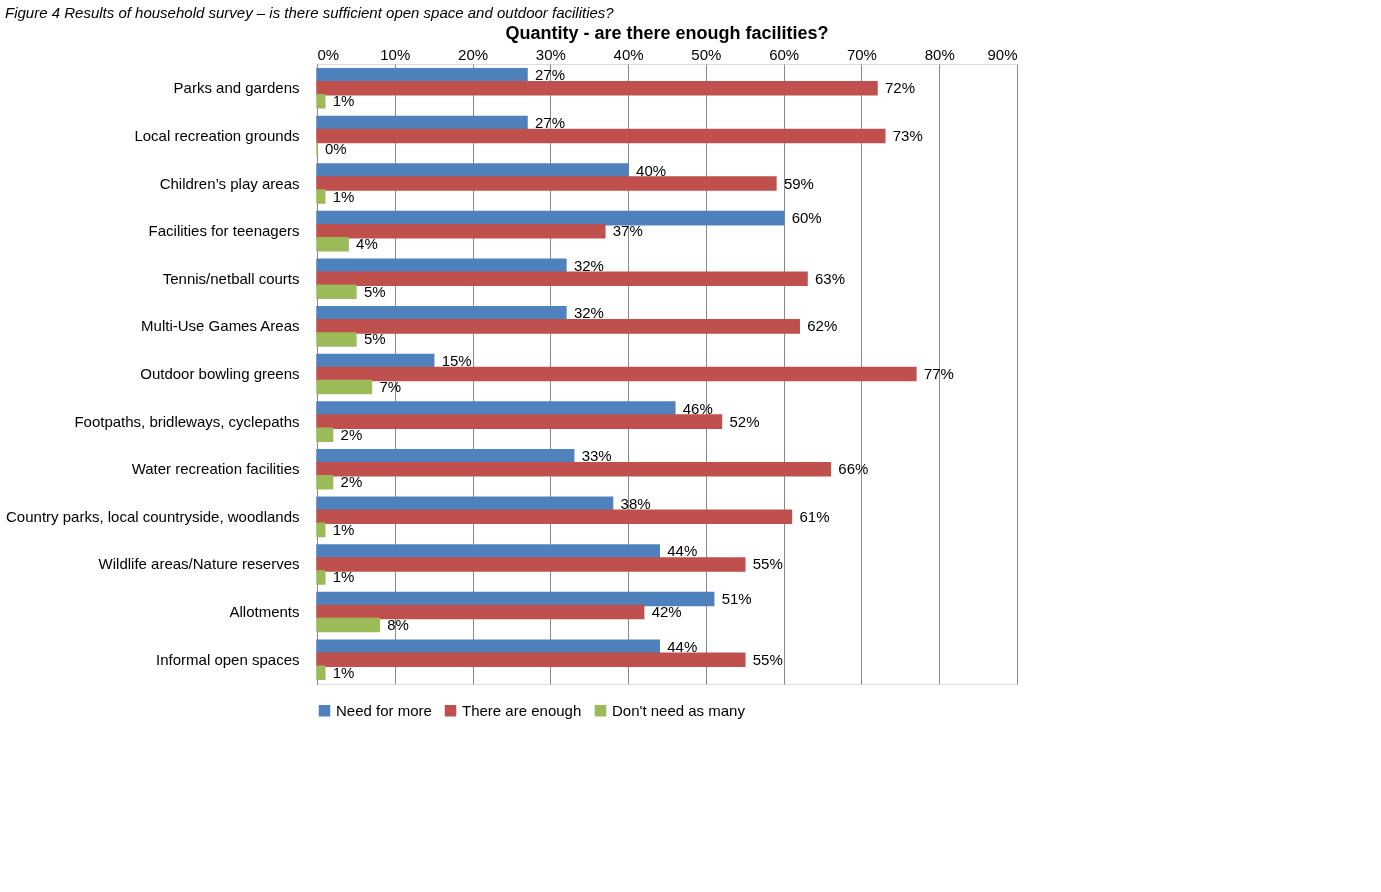  What do you see at coordinates (384, 710) in the screenshot?
I see `legend-label: Need for more` at bounding box center [384, 710].